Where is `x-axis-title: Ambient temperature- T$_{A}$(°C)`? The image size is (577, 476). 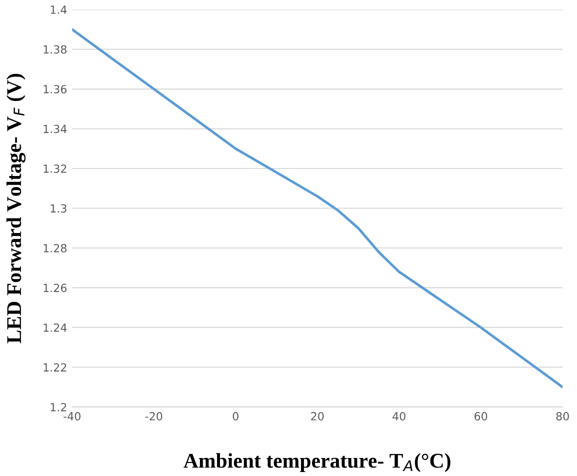 x-axis-title: Ambient temperature- T$_{A}$(°C) is located at coordinates (317, 462).